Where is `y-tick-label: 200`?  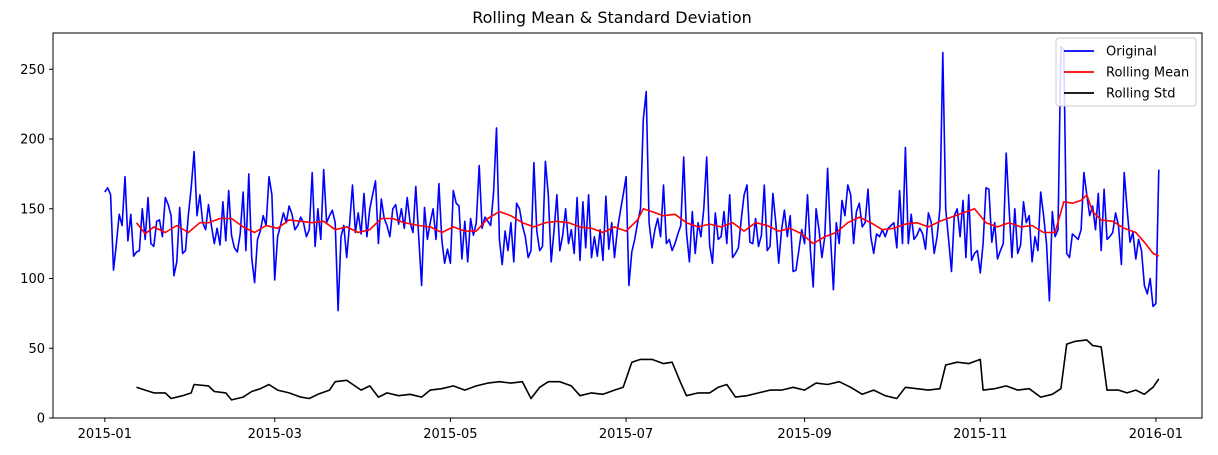 y-tick-label: 200 is located at coordinates (32, 140).